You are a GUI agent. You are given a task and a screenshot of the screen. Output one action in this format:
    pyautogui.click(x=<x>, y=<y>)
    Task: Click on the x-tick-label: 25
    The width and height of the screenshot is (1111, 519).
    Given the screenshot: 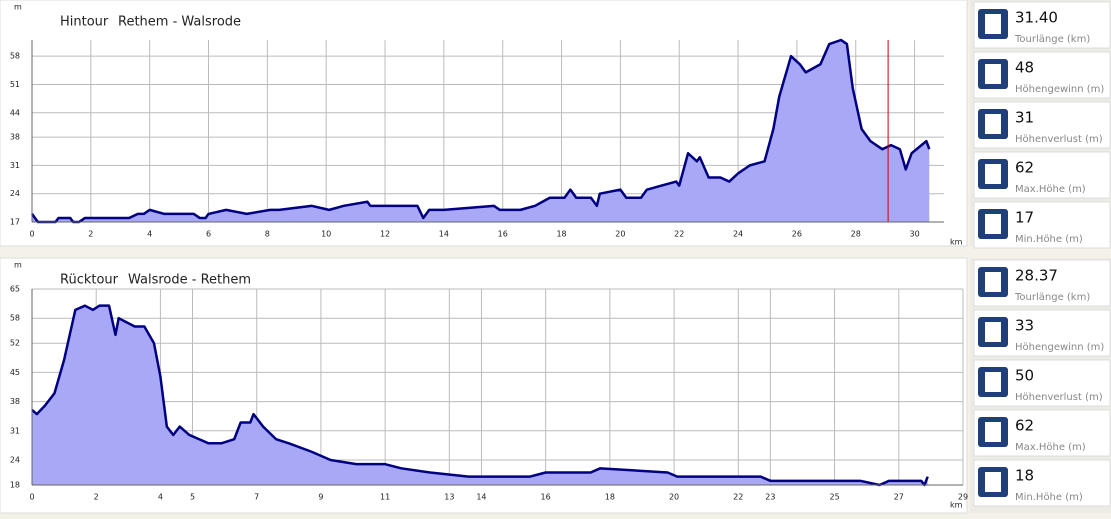 What is the action you would take?
    pyautogui.click(x=834, y=497)
    